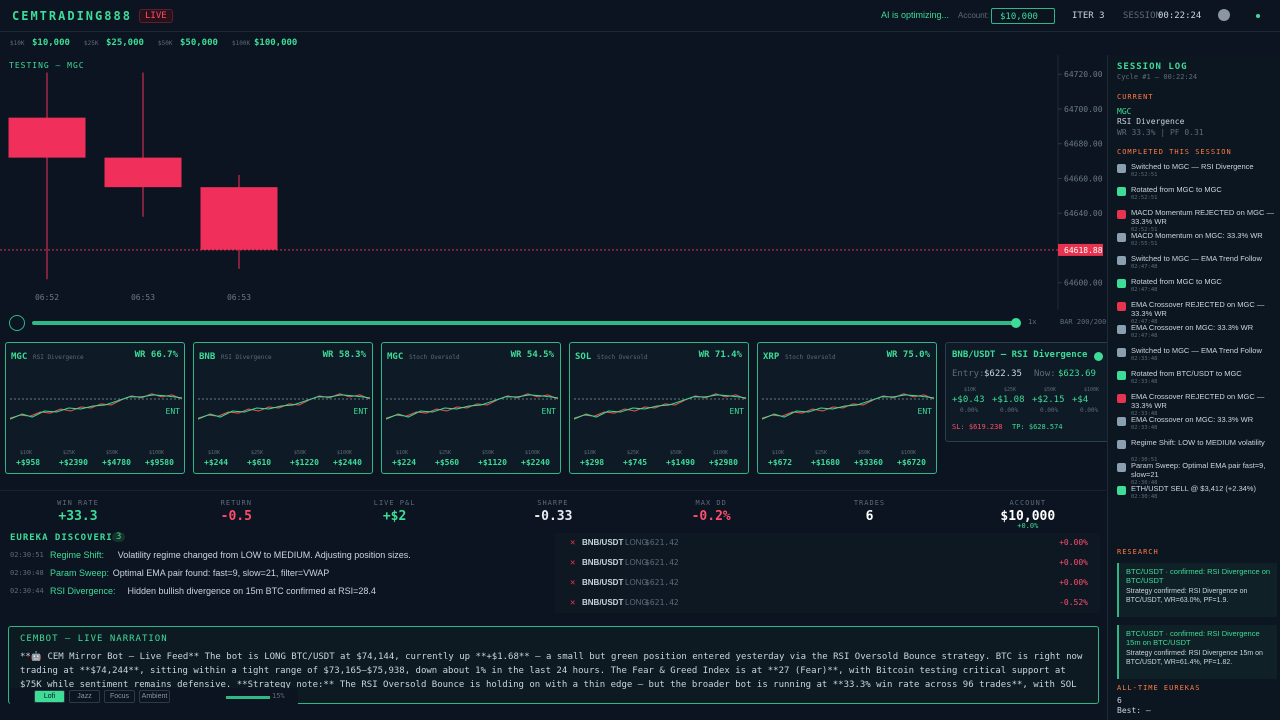 The image size is (1280, 720). I want to click on card-pnl: +$6720, so click(911, 462).